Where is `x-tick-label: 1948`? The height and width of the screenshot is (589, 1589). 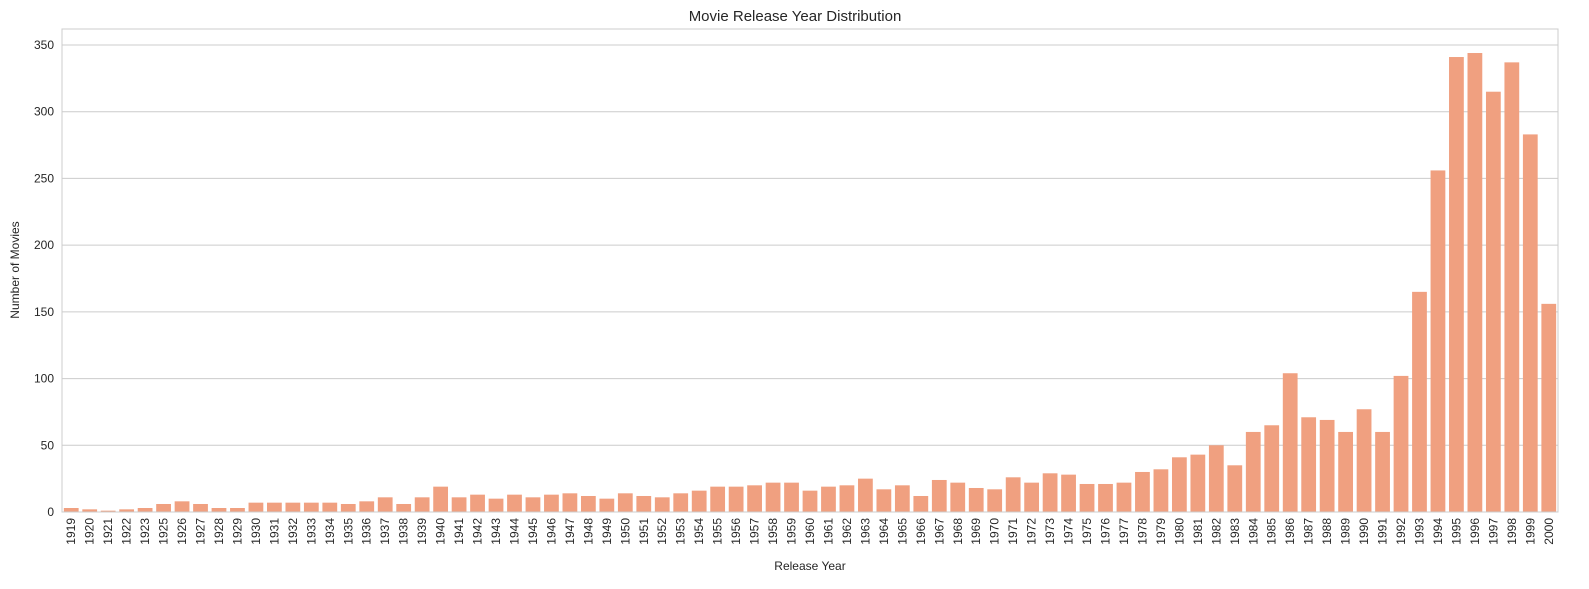
x-tick-label: 1948 is located at coordinates (588, 531).